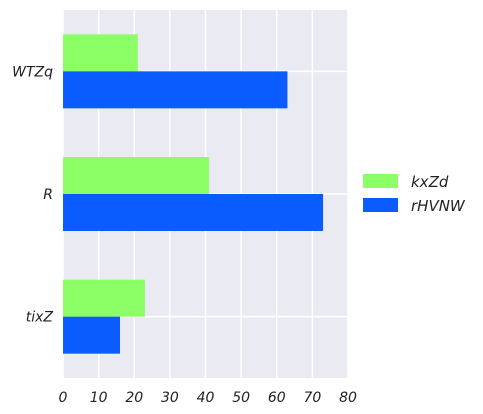  Describe the element at coordinates (136, 175) in the screenshot. I see `bar-kxZd-R` at that location.